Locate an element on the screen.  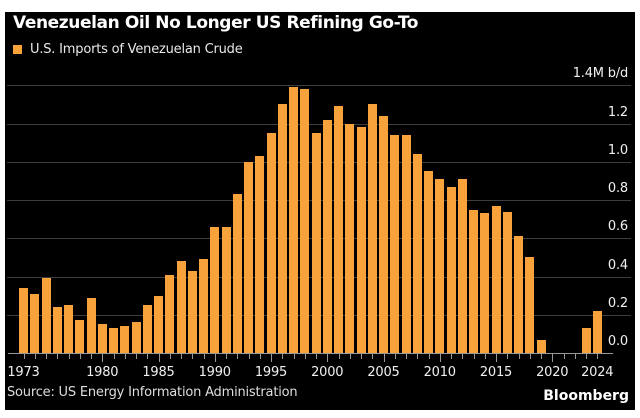
x-axis-label: 1985 is located at coordinates (158, 372).